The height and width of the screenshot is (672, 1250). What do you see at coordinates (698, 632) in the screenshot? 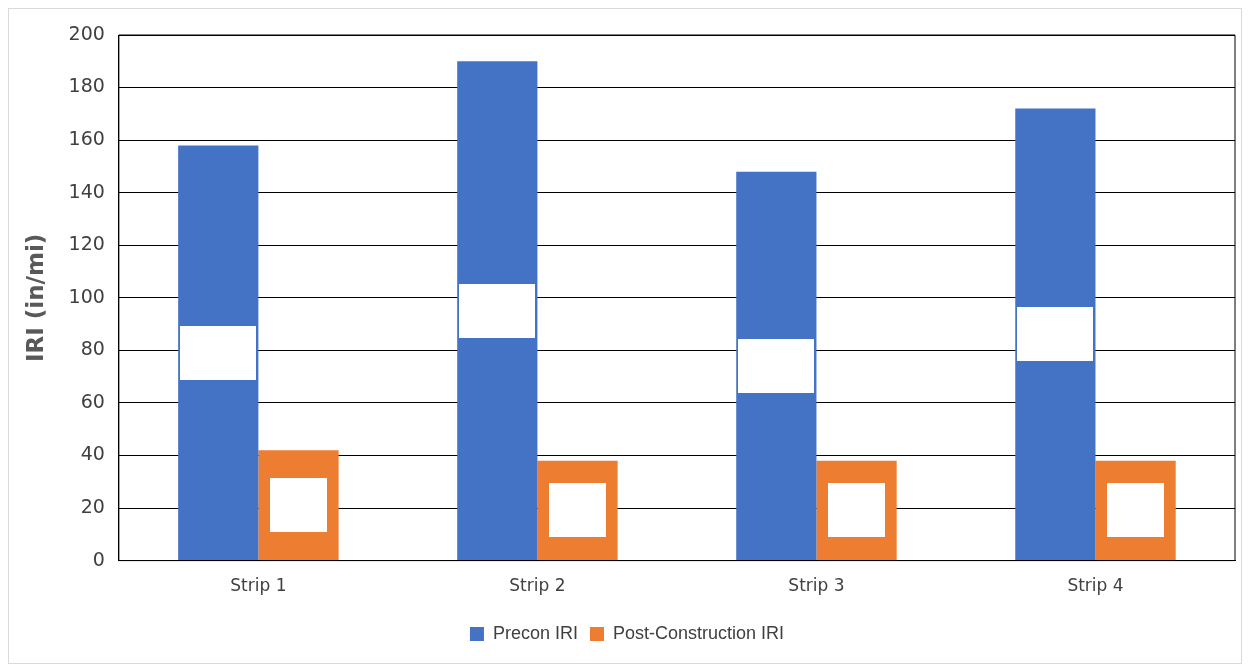
I see `legend-label: Post-Construction IRI` at bounding box center [698, 632].